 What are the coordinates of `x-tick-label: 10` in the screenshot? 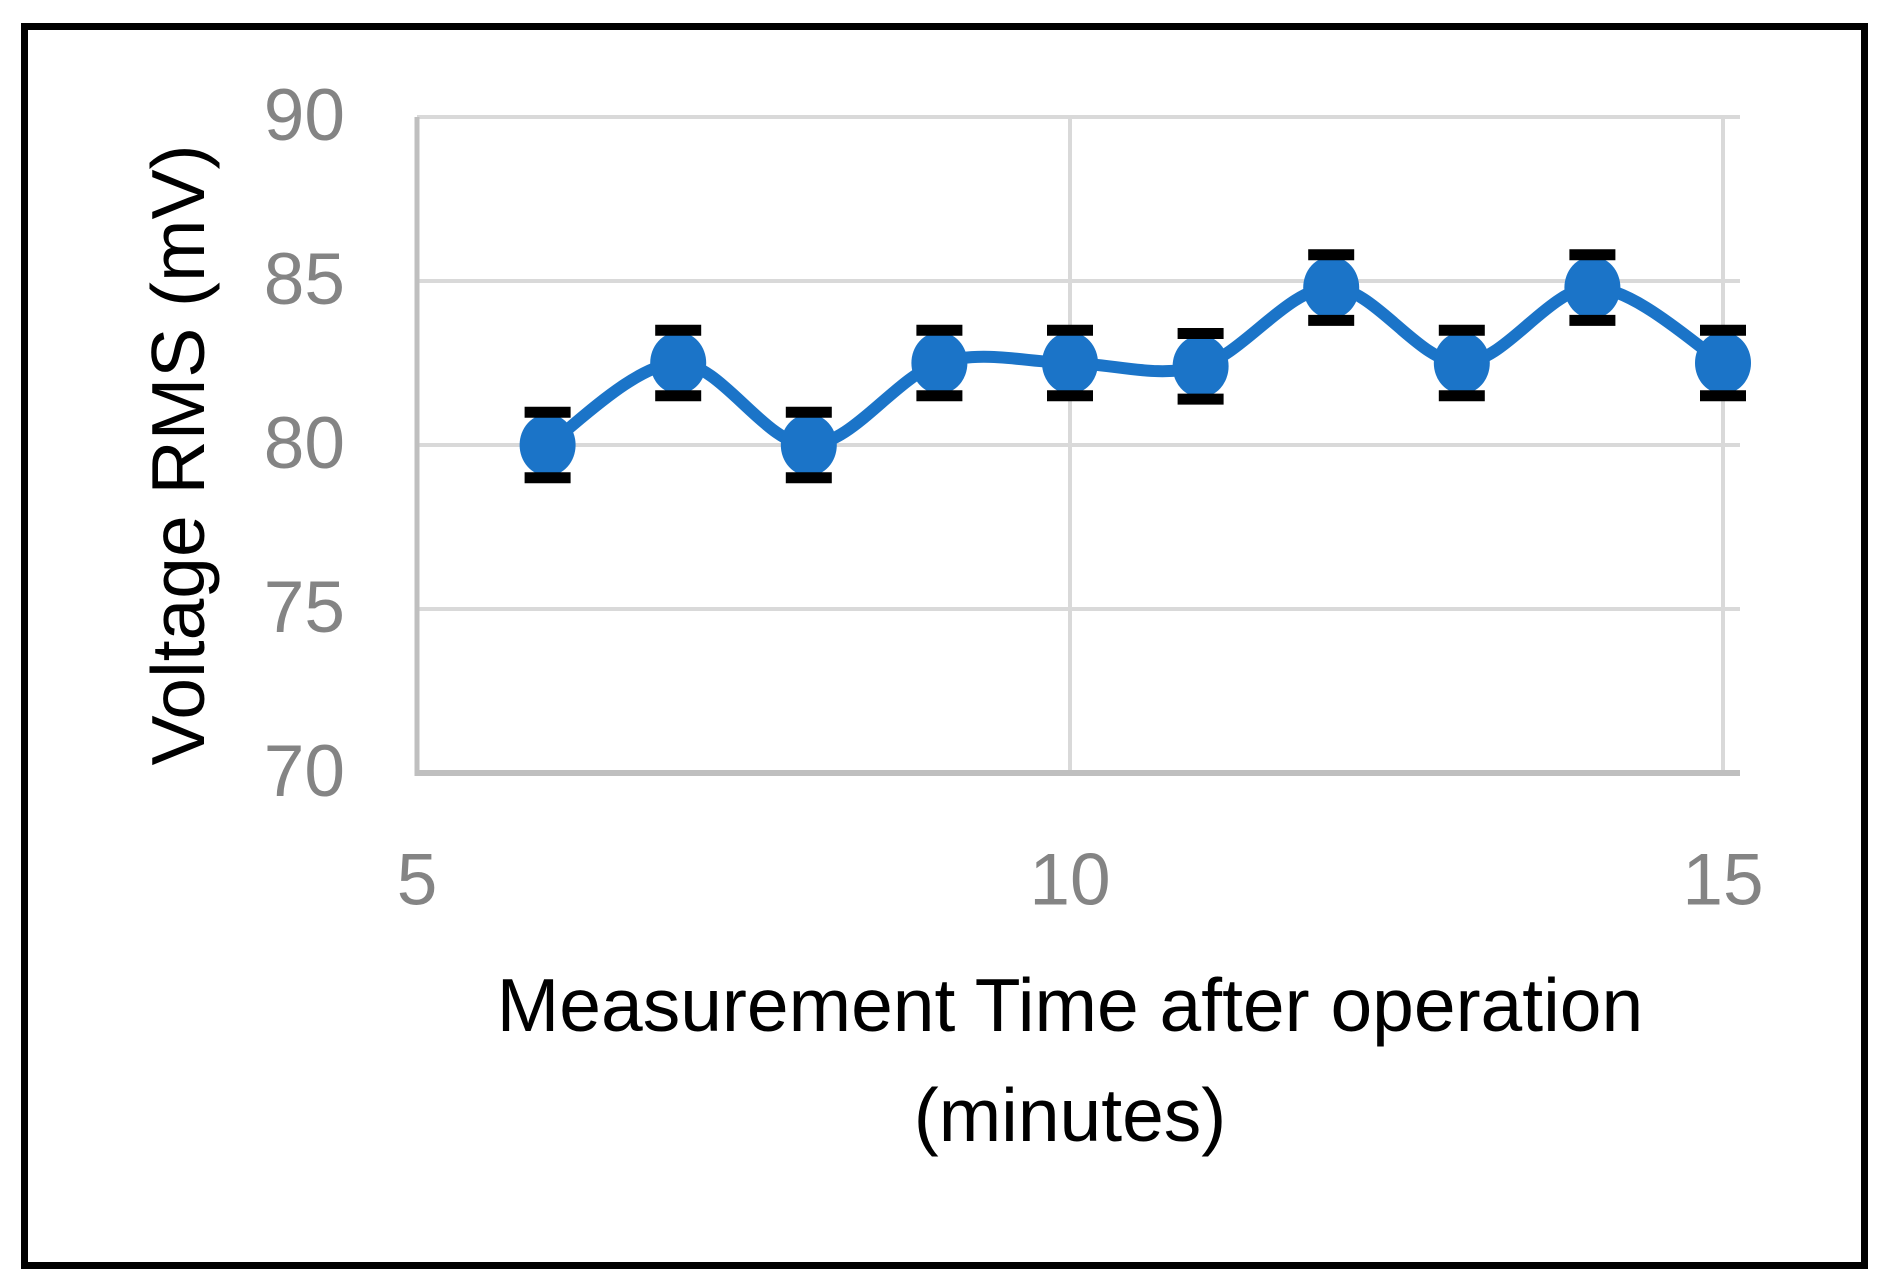 It's located at (1070, 880).